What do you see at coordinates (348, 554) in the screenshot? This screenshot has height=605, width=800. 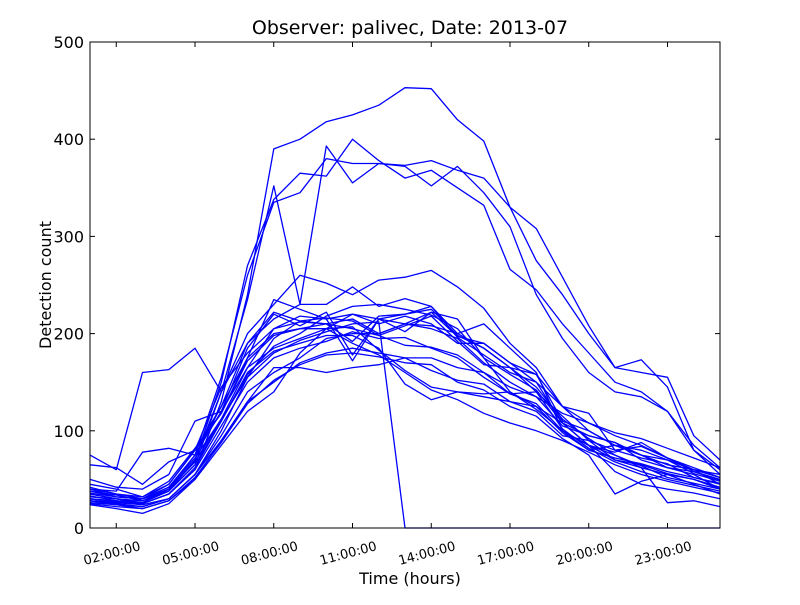 I see `x-tick-label: 11:00:00` at bounding box center [348, 554].